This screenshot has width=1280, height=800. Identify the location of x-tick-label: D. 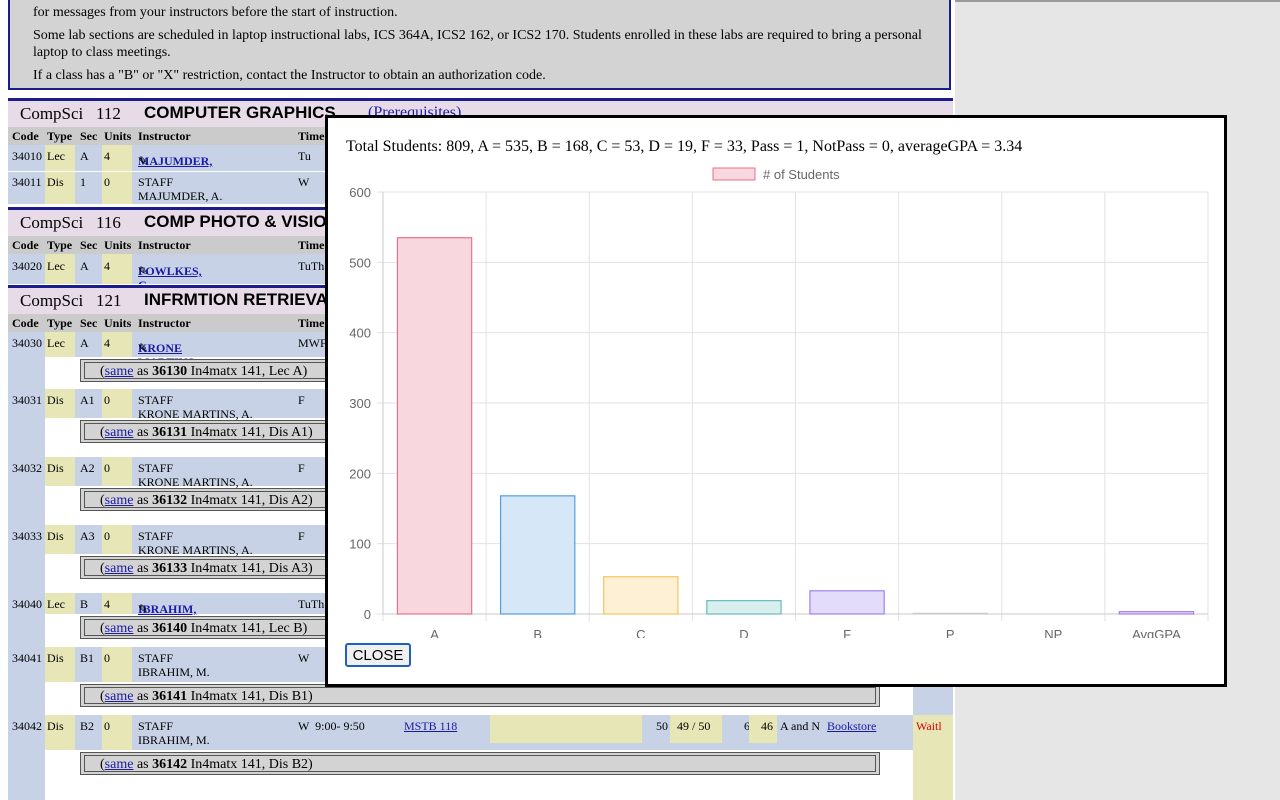
(743, 632).